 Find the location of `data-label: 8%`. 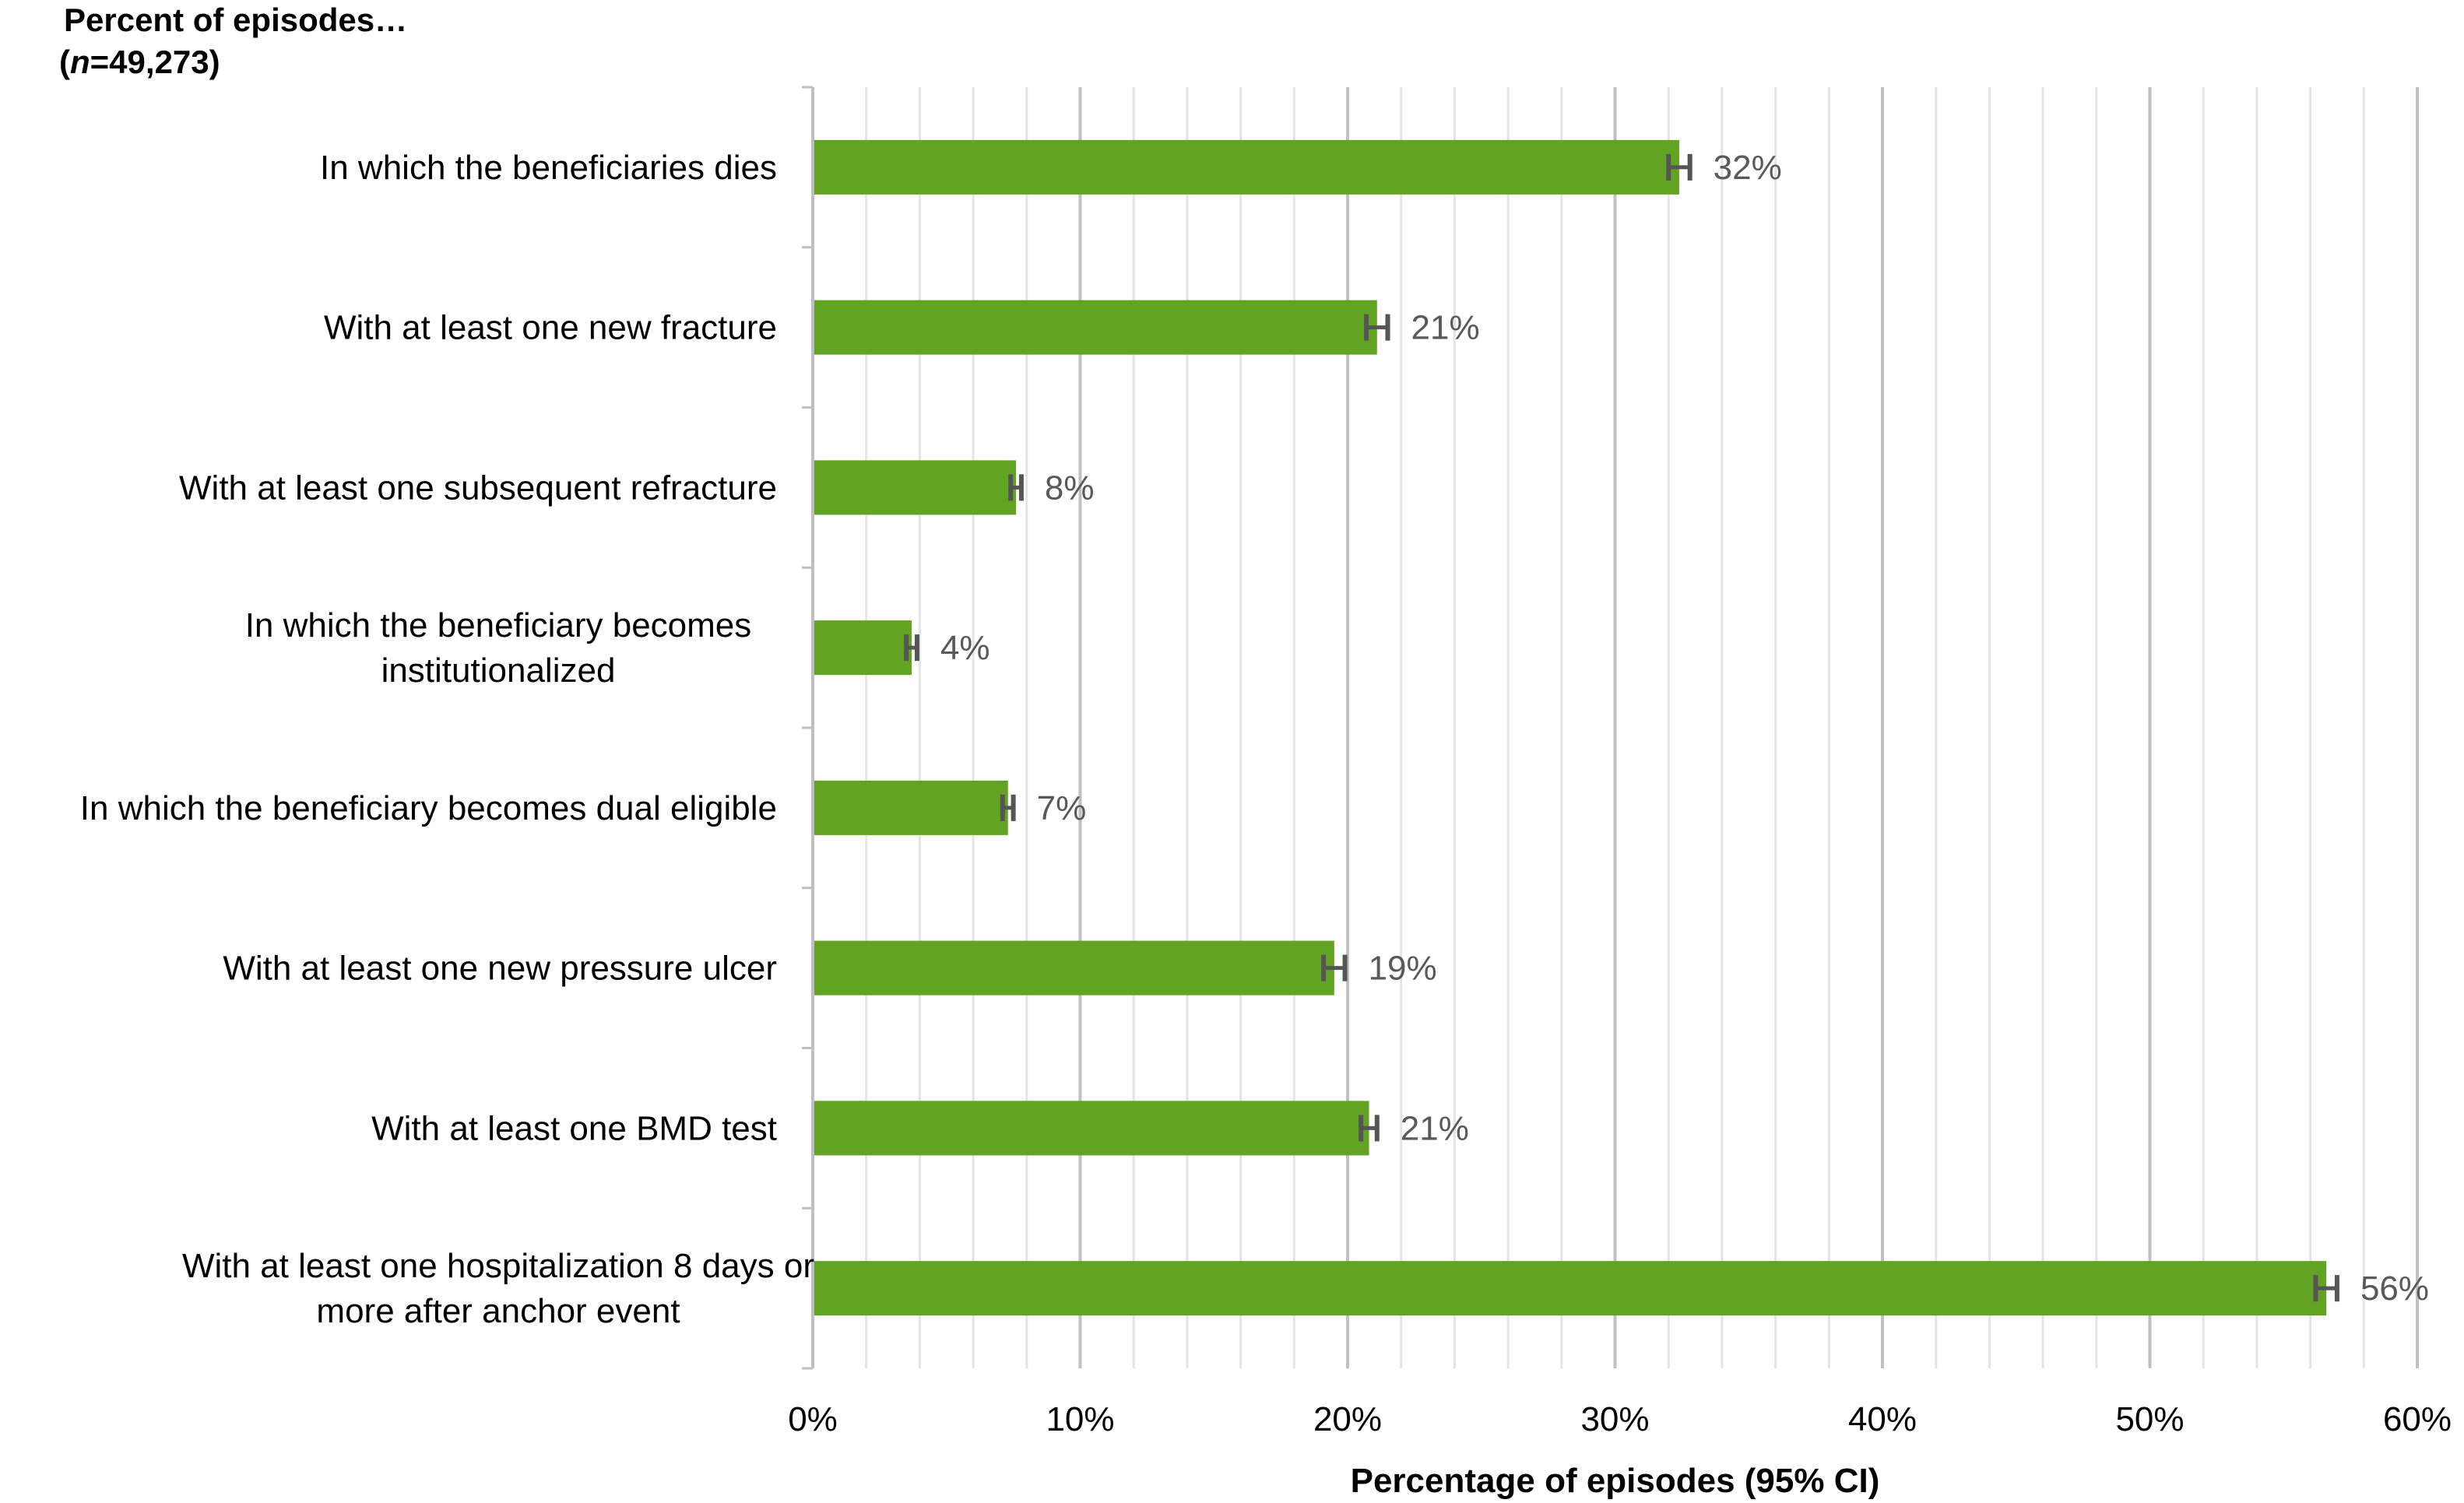

data-label: 8% is located at coordinates (1070, 488).